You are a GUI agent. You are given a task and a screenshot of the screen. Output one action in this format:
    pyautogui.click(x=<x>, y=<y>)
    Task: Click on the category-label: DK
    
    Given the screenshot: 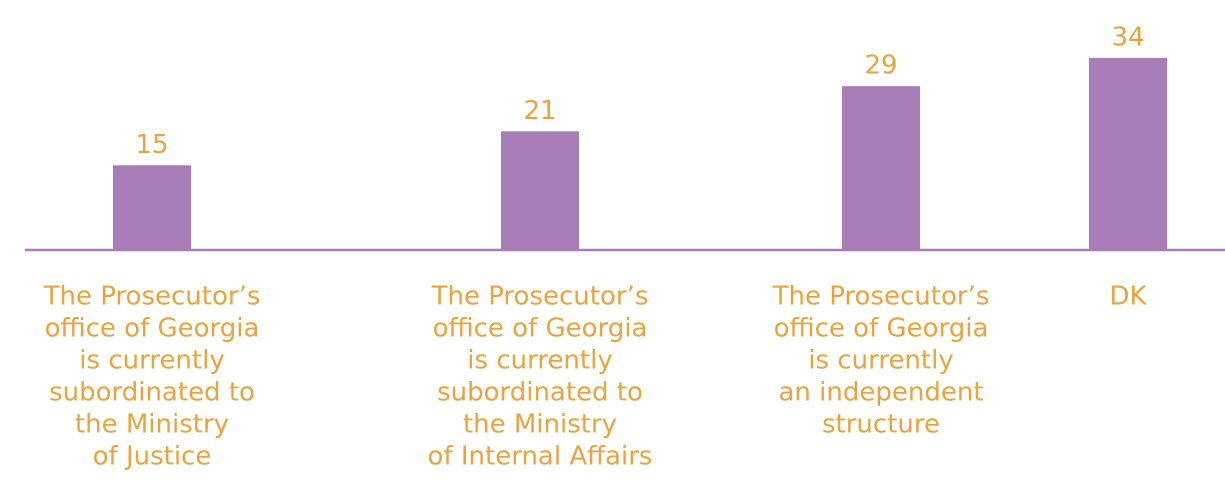 What is the action you would take?
    pyautogui.click(x=1128, y=297)
    